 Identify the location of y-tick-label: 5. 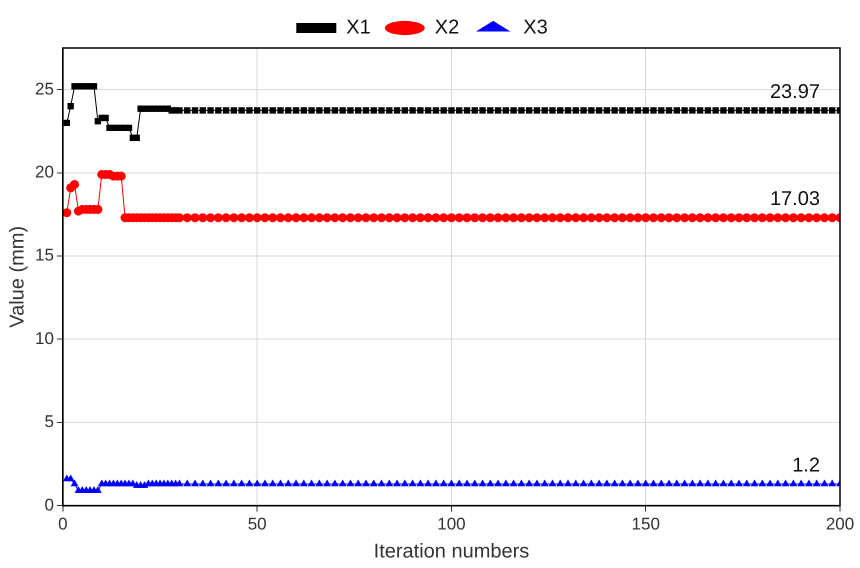
(49, 422).